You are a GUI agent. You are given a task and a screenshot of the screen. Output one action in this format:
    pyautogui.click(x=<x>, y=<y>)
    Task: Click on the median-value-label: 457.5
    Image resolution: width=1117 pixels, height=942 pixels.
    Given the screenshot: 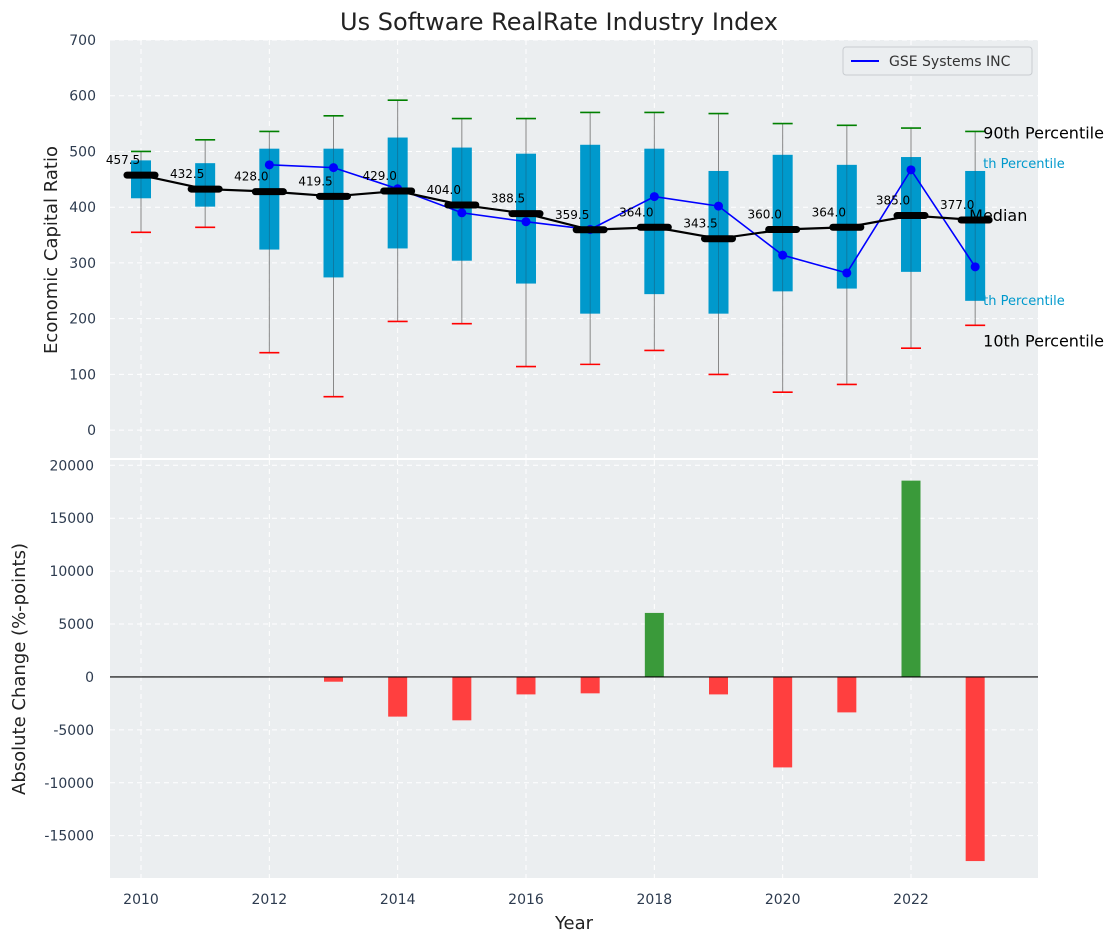 What is the action you would take?
    pyautogui.click(x=123, y=160)
    